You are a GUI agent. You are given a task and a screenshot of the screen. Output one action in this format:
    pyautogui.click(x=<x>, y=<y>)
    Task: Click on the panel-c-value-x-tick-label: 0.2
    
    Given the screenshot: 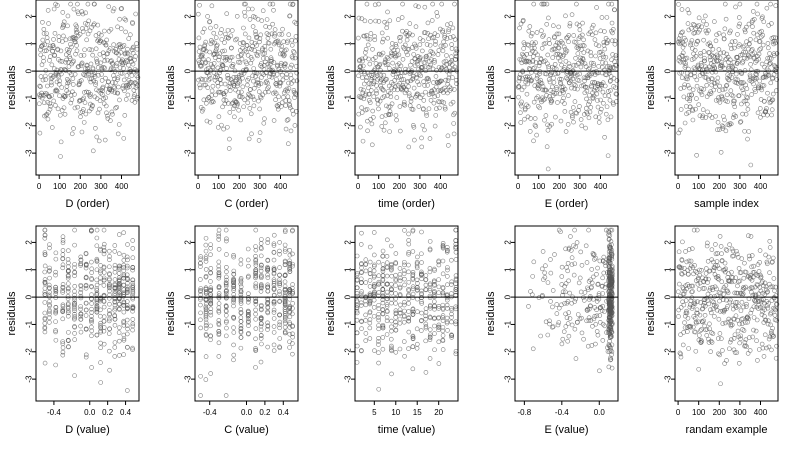 What is the action you would take?
    pyautogui.click(x=265, y=412)
    